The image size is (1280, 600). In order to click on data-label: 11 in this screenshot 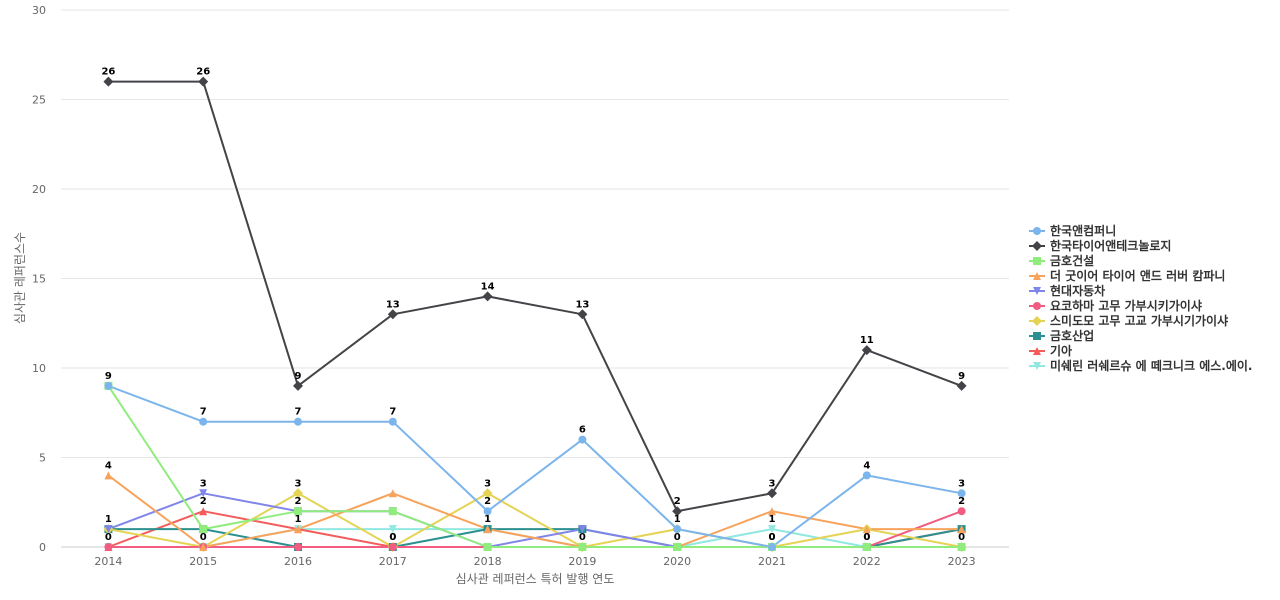, I will do `click(867, 340)`.